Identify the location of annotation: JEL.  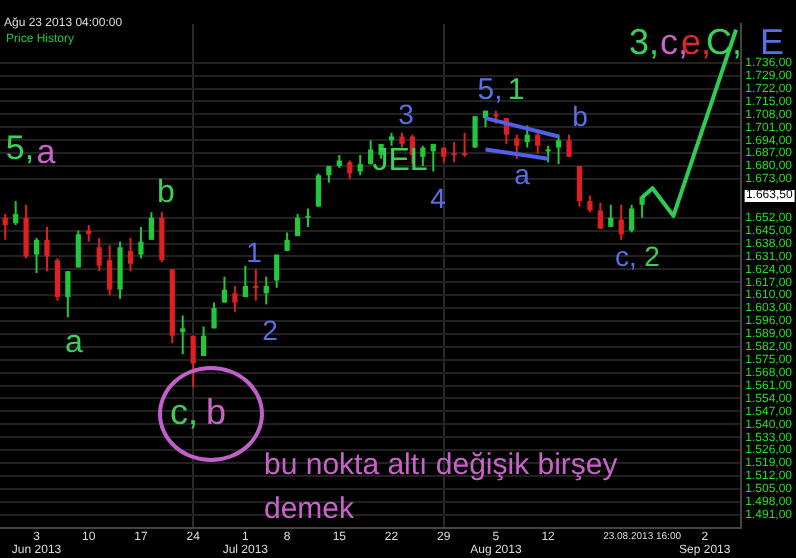
(400, 161).